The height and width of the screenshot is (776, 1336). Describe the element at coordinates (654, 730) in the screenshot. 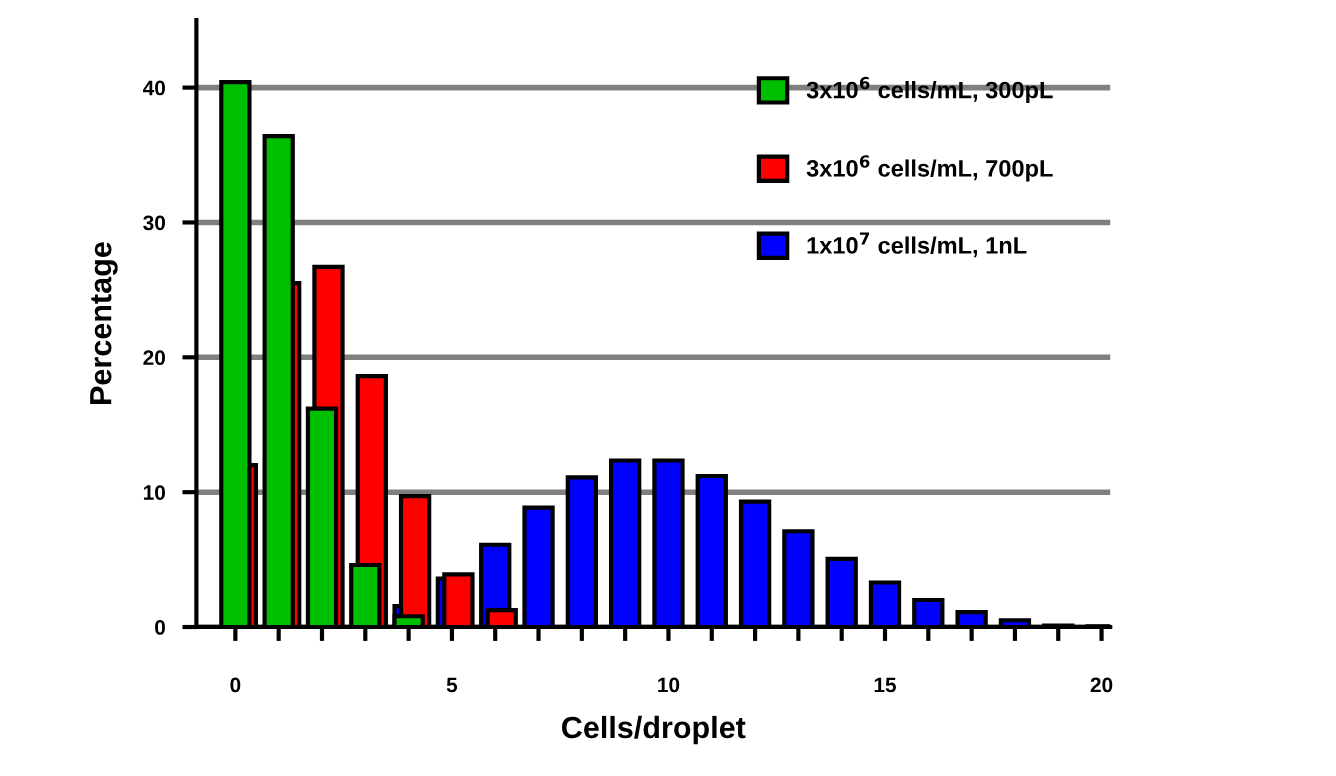

I see `x-axis-title: Cells/droplet` at that location.